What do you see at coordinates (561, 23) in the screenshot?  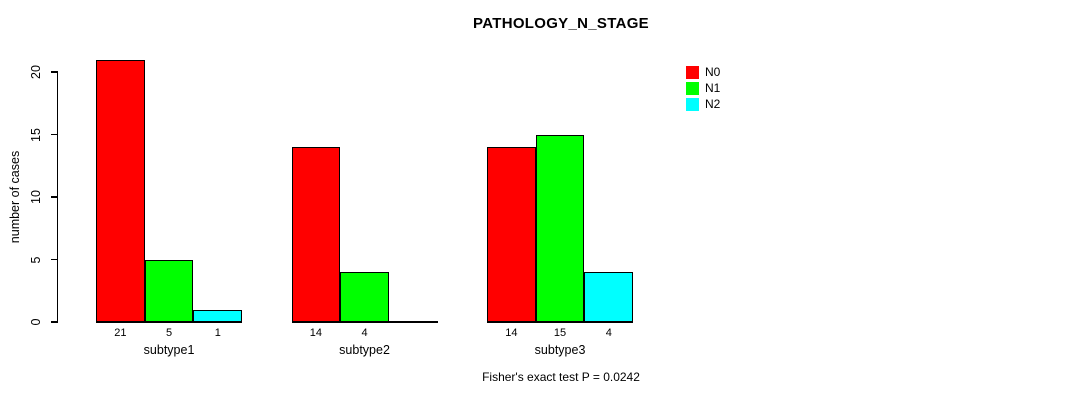 I see `chart-title: PATHOLOGY_N_STAGE` at bounding box center [561, 23].